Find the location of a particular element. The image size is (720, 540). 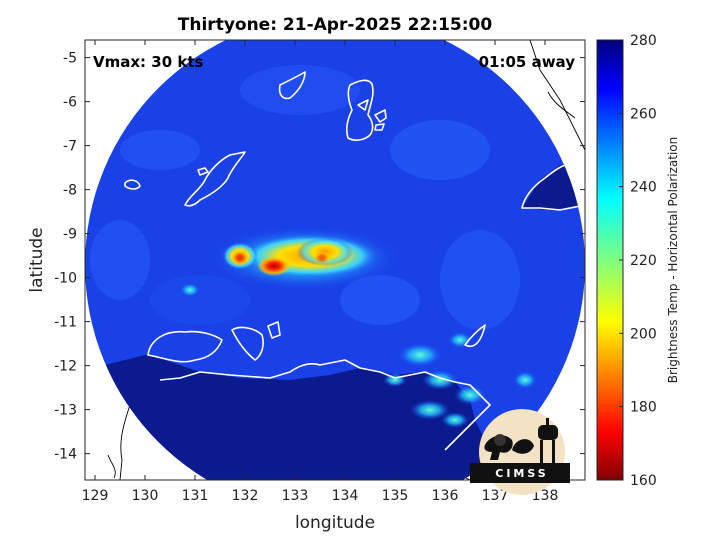

y-tick-label: -13 is located at coordinates (65, 411).